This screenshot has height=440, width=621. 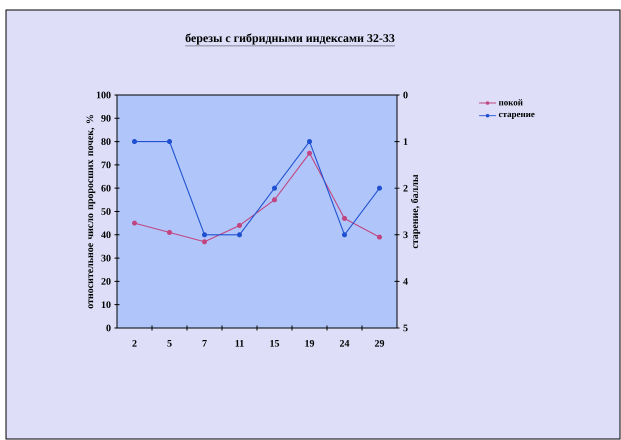 What do you see at coordinates (106, 281) in the screenshot?
I see `y-tick-label: 20` at bounding box center [106, 281].